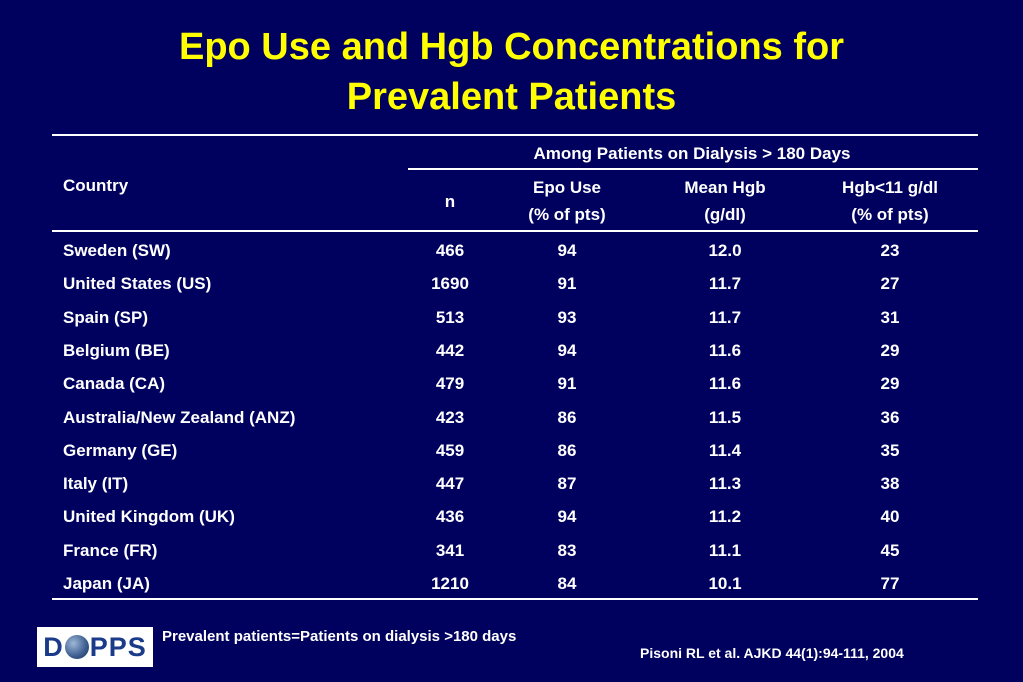 This screenshot has width=1023, height=682. What do you see at coordinates (120, 450) in the screenshot?
I see `cell-country: Germany (GE)` at bounding box center [120, 450].